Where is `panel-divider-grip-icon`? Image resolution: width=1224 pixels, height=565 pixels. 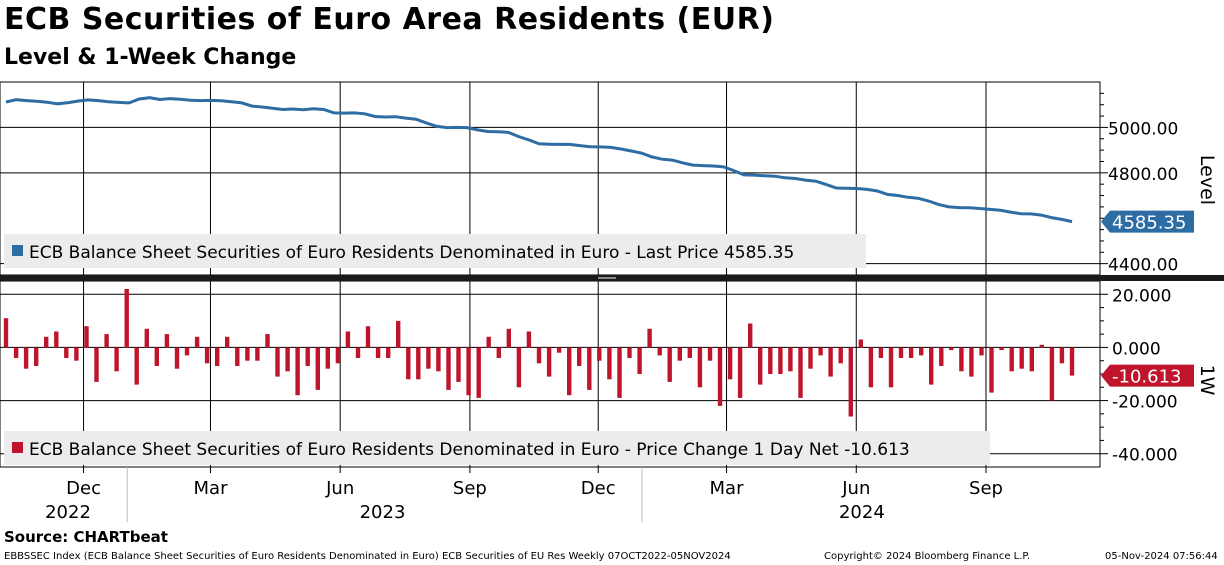
panel-divider-grip-icon is located at coordinates (607, 278).